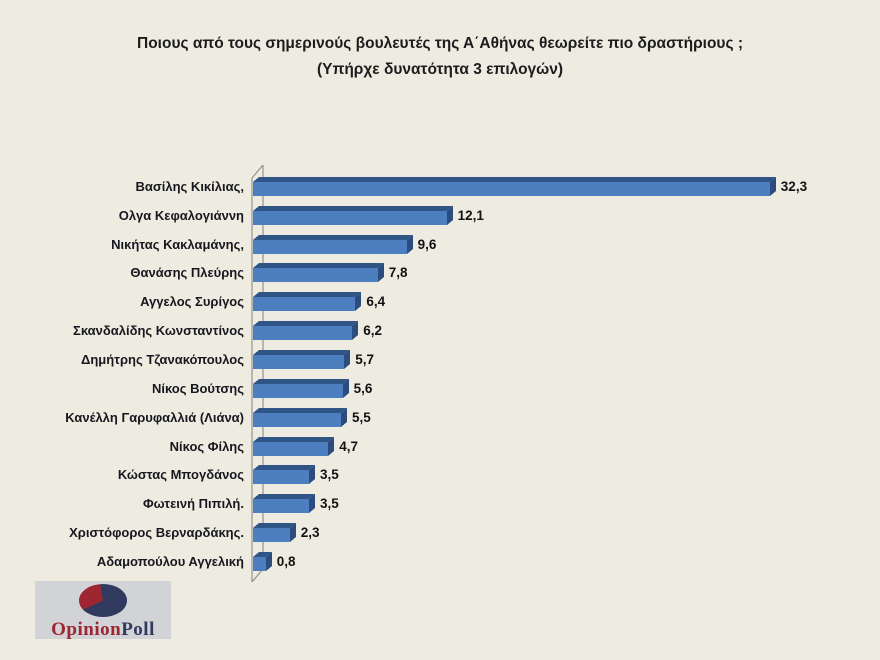 This screenshot has width=880, height=660. I want to click on category-label: Νίκος Φίλης, so click(206, 446).